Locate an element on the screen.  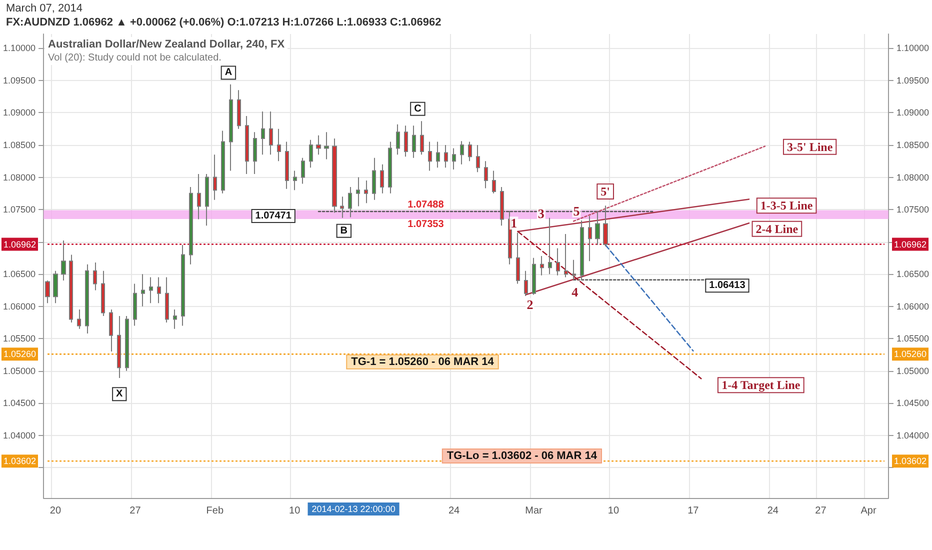
y-tick-label: 1.08500 is located at coordinates (19, 145).